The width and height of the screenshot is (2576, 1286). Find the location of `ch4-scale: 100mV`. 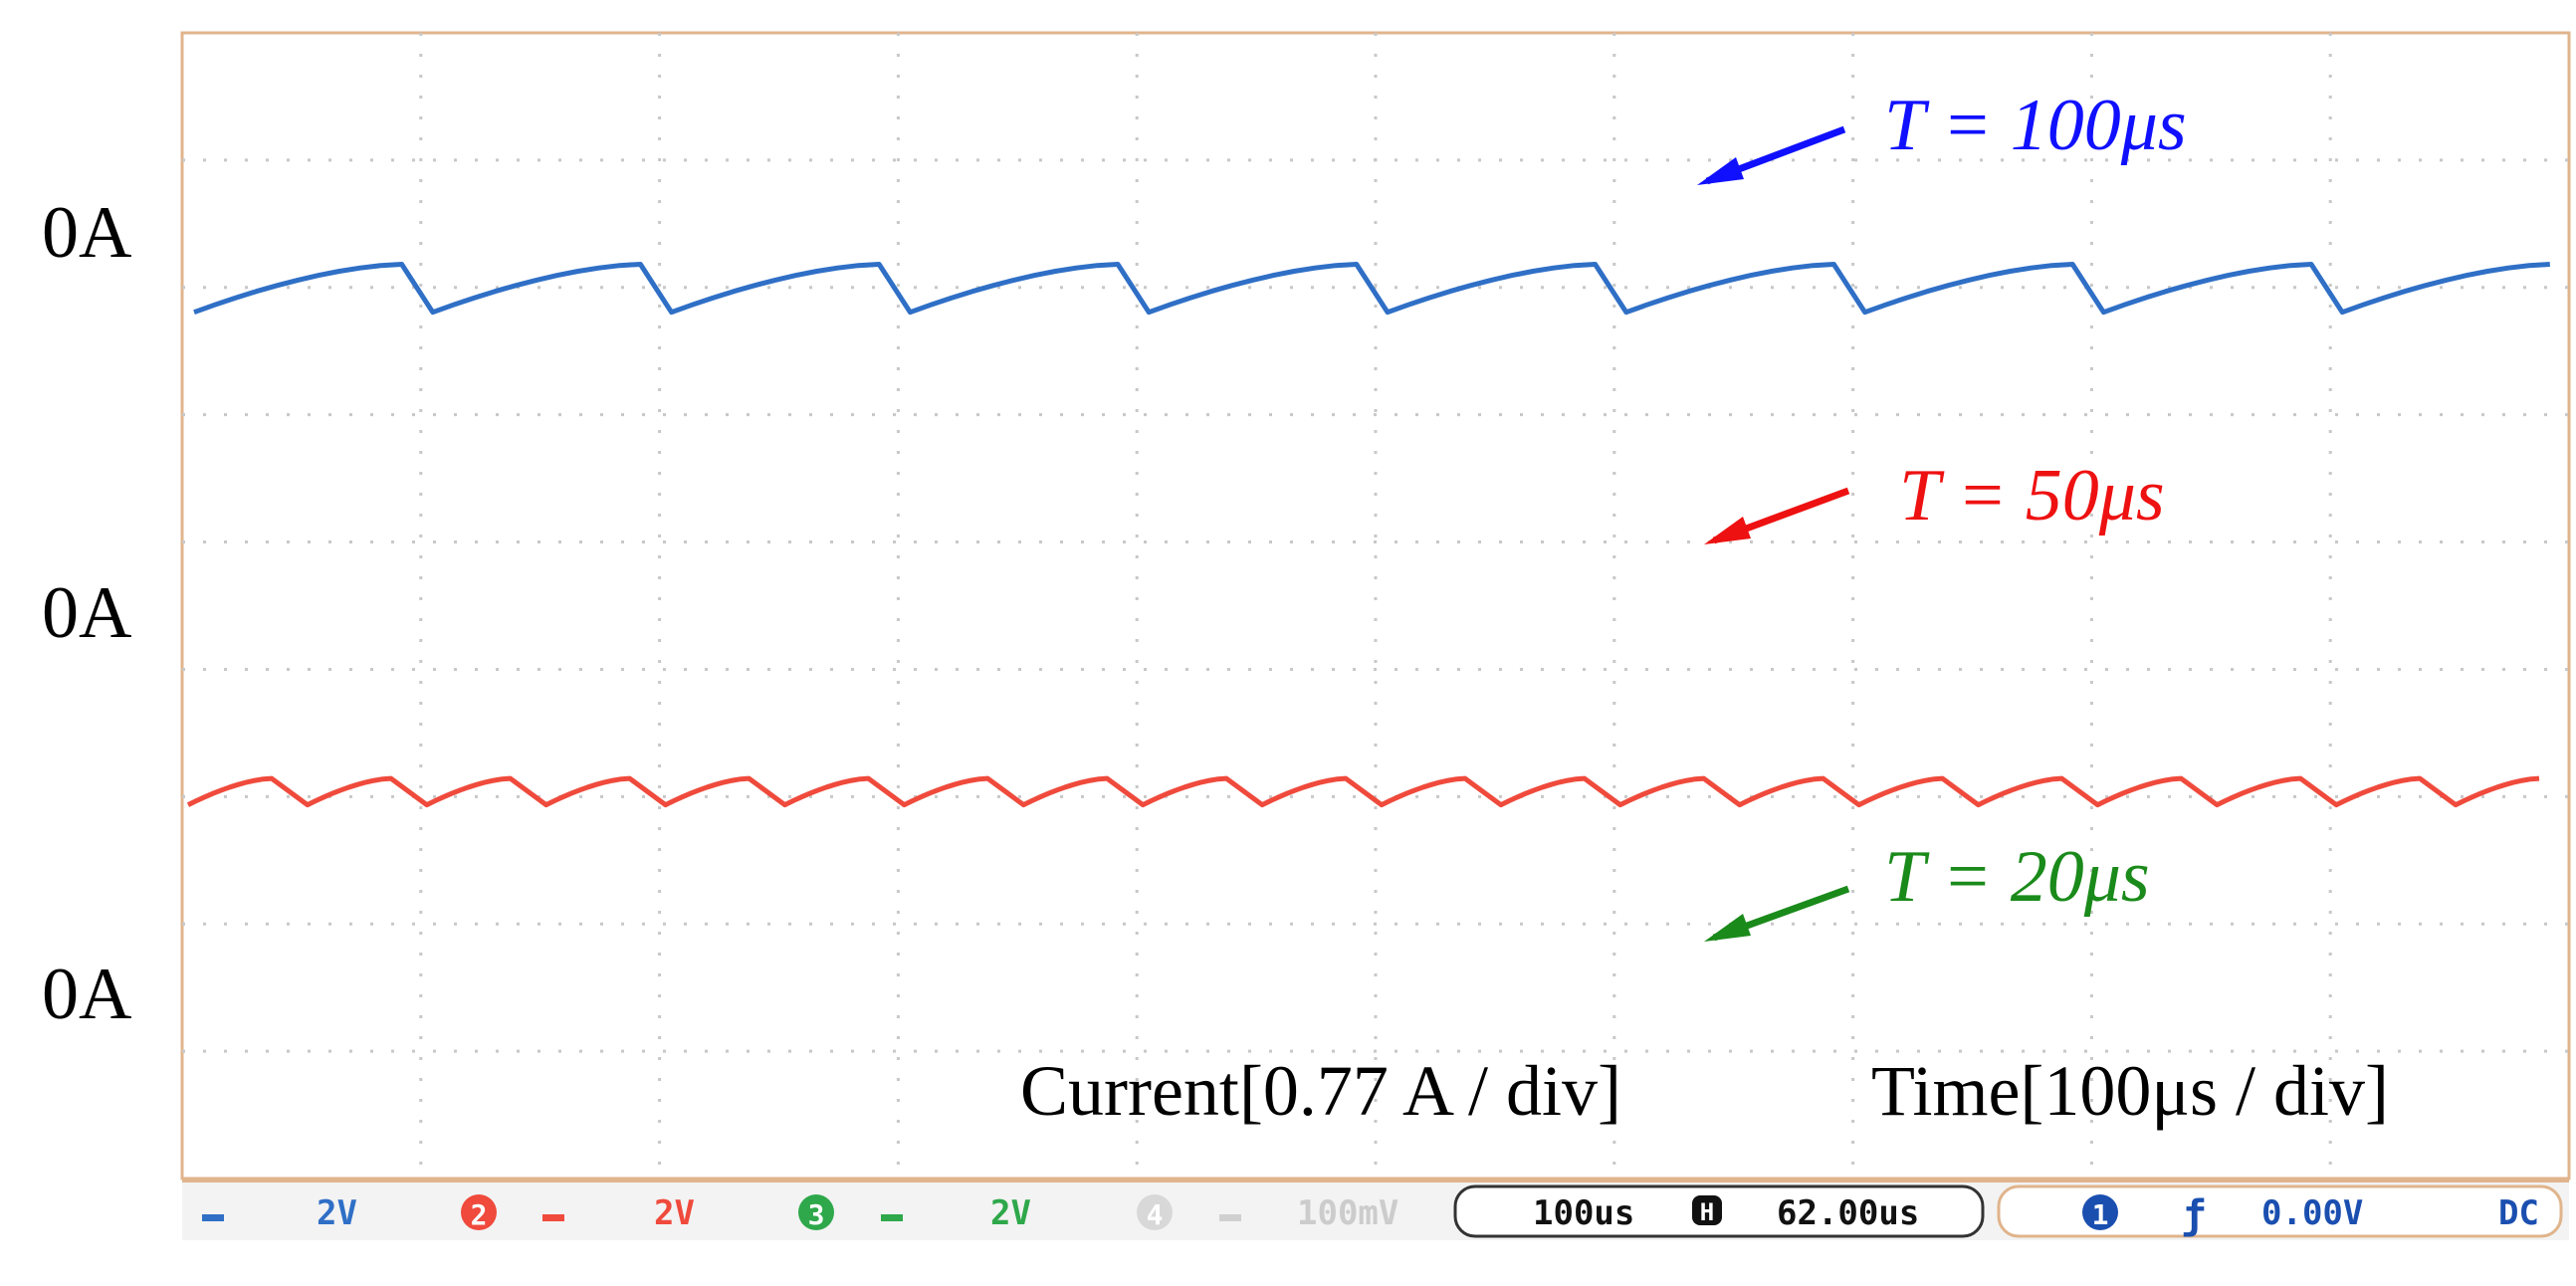

ch4-scale: 100mV is located at coordinates (1347, 1213).